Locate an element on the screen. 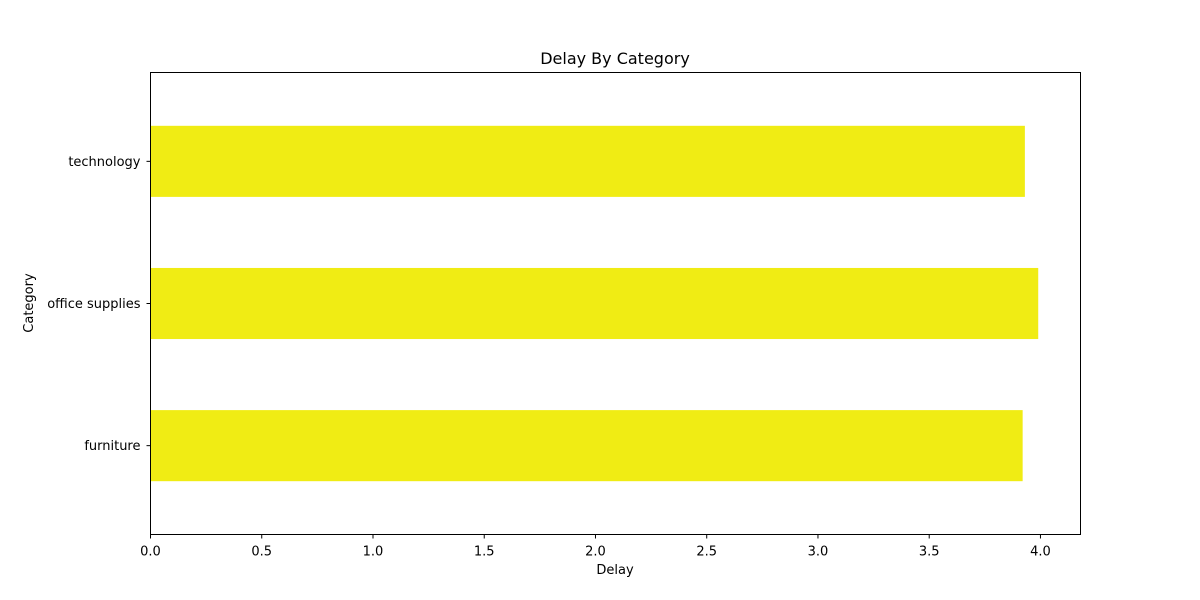 This screenshot has width=1200, height=600. bar-office-supplies is located at coordinates (594, 303).